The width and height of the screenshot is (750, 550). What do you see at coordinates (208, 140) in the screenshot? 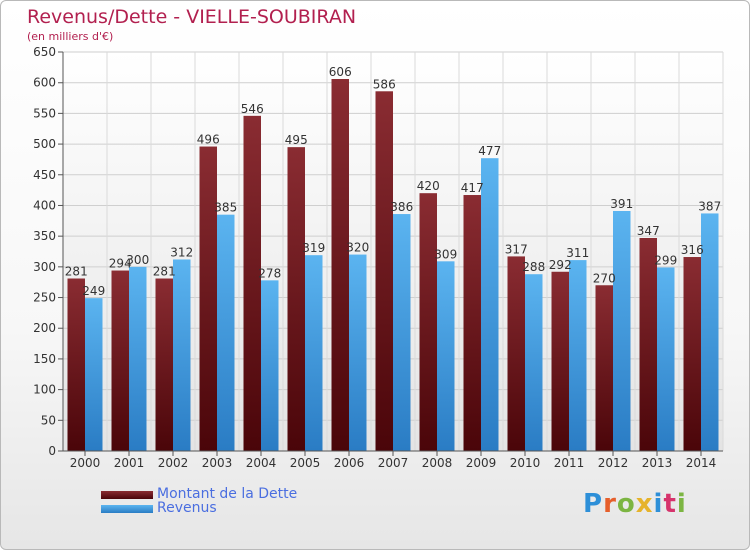
I see `data-label: 496` at bounding box center [208, 140].